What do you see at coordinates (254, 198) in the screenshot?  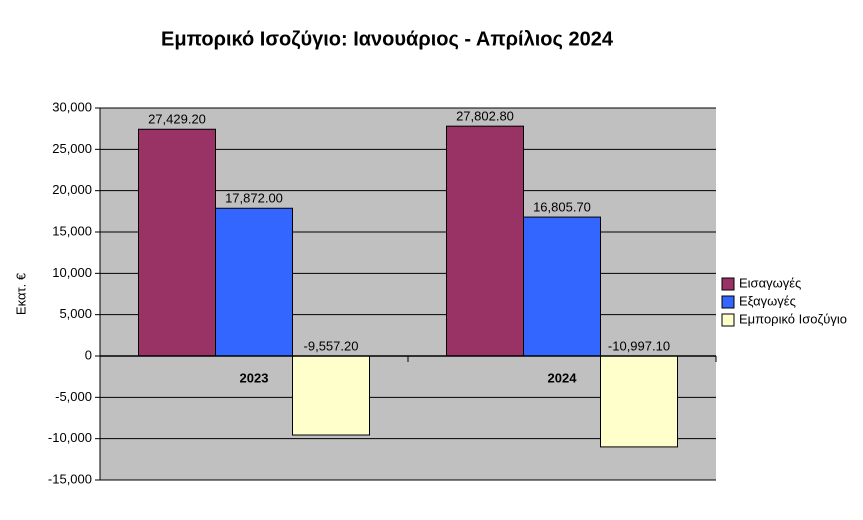 I see `data-label: 17,872.00` at bounding box center [254, 198].